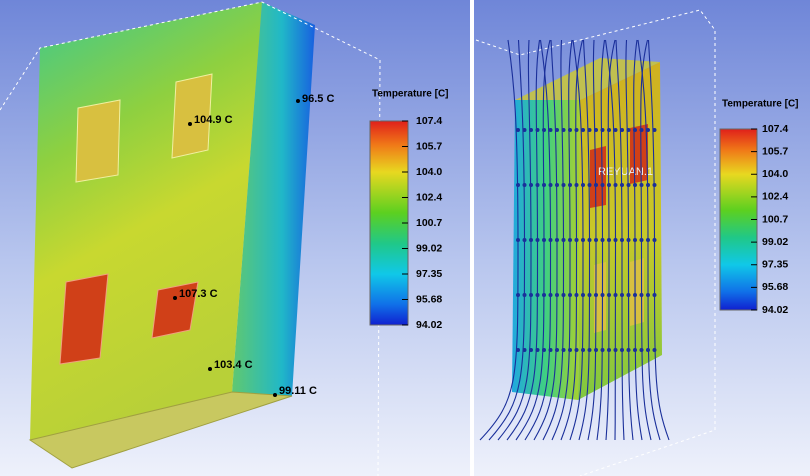  What do you see at coordinates (625, 172) in the screenshot?
I see `part-label: REYUAN.1` at bounding box center [625, 172].